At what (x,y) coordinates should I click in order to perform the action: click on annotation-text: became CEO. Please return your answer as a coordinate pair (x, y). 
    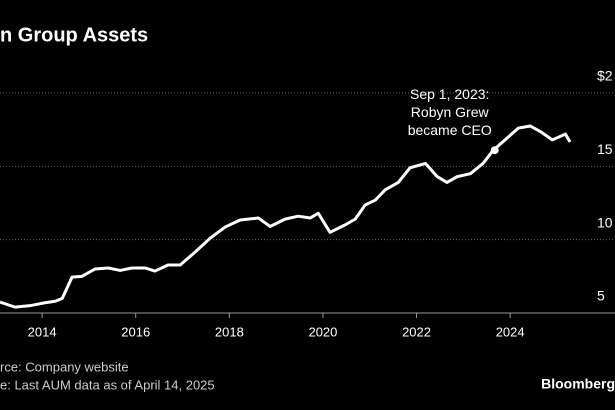
    Looking at the image, I should click on (450, 130).